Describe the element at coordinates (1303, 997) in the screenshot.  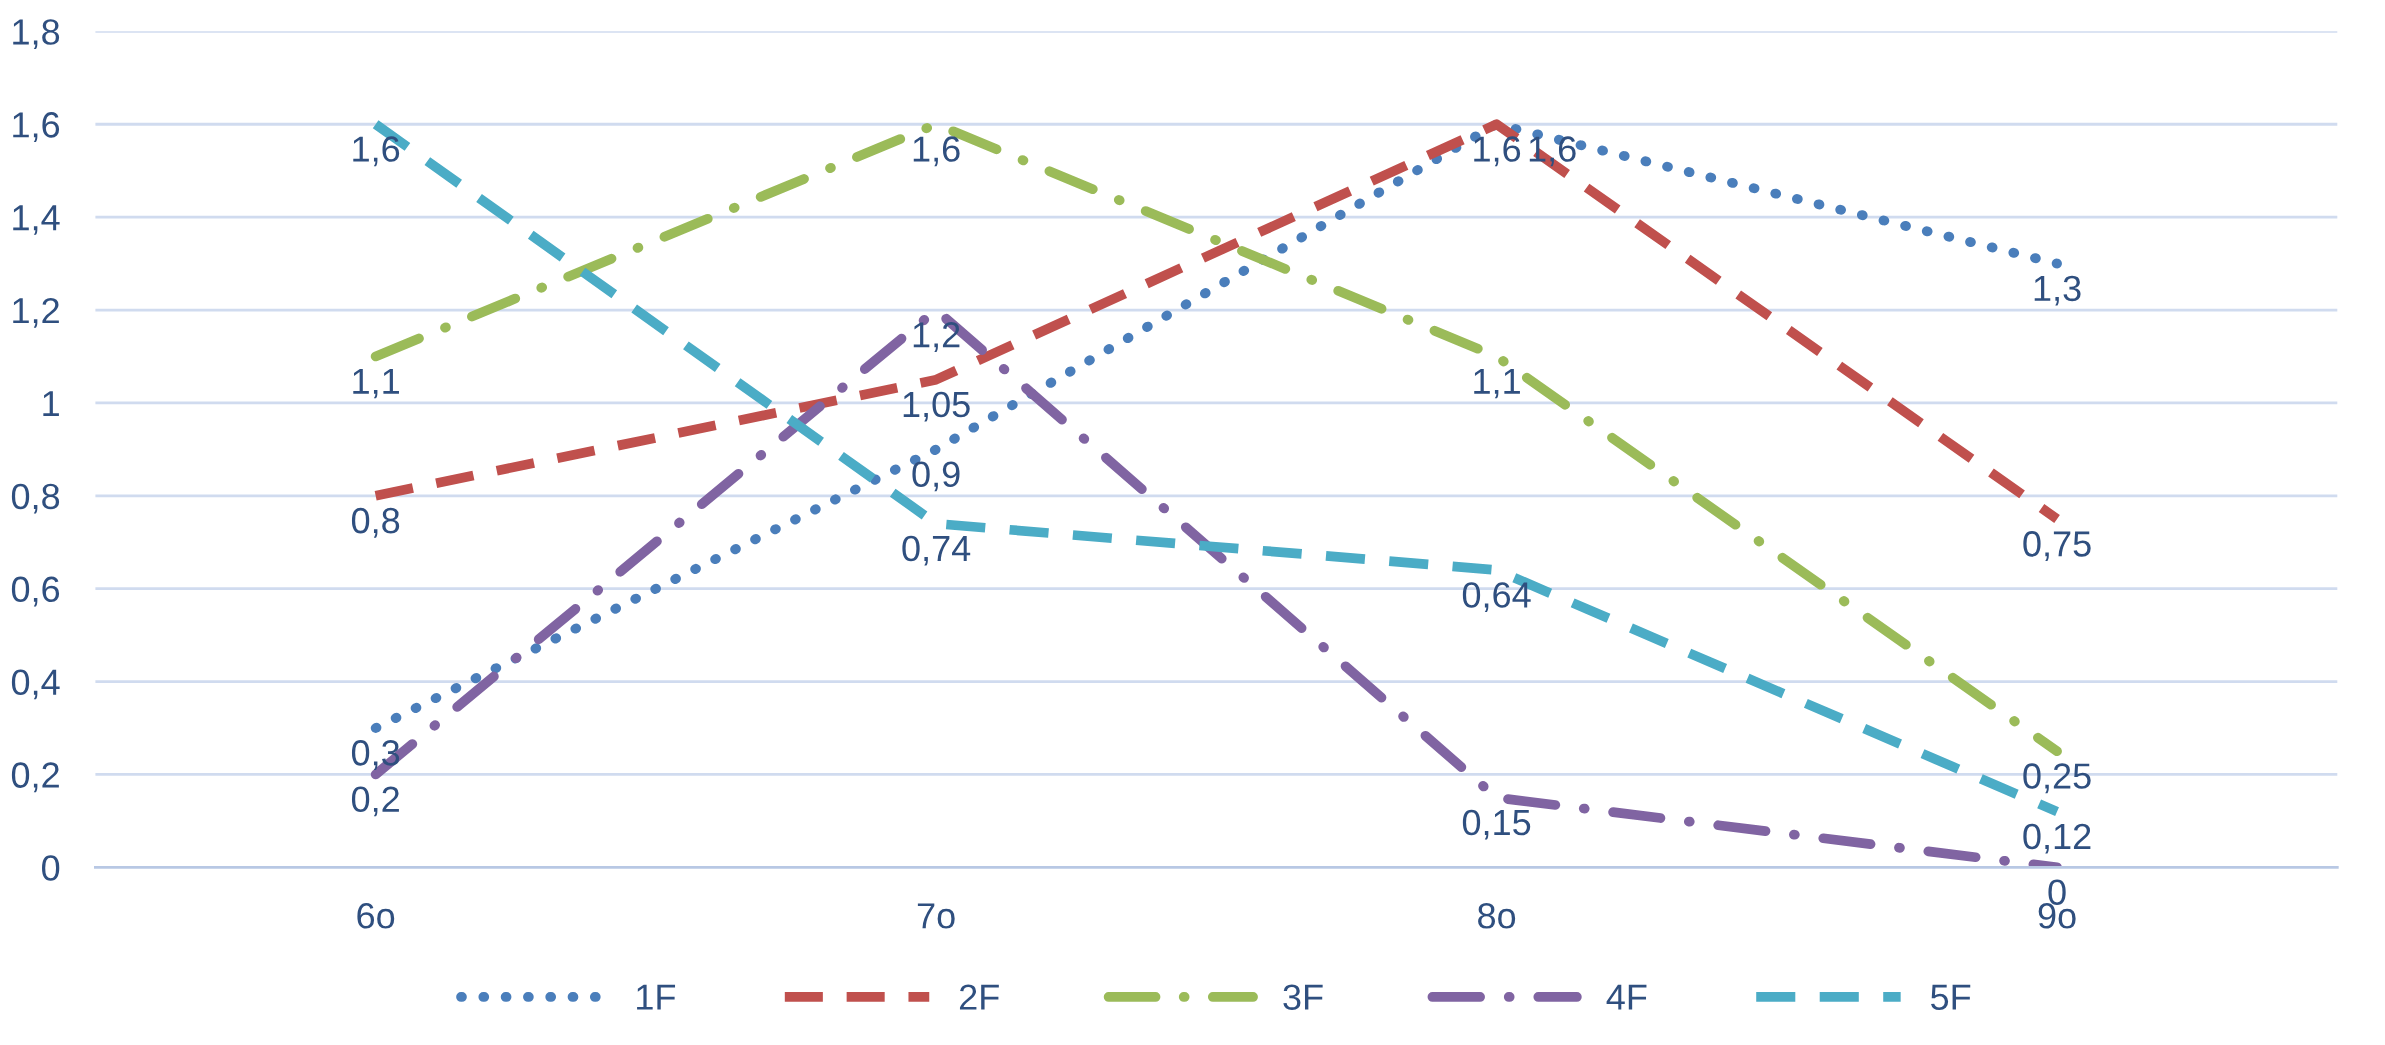
I see `legend-label: 3F` at that location.